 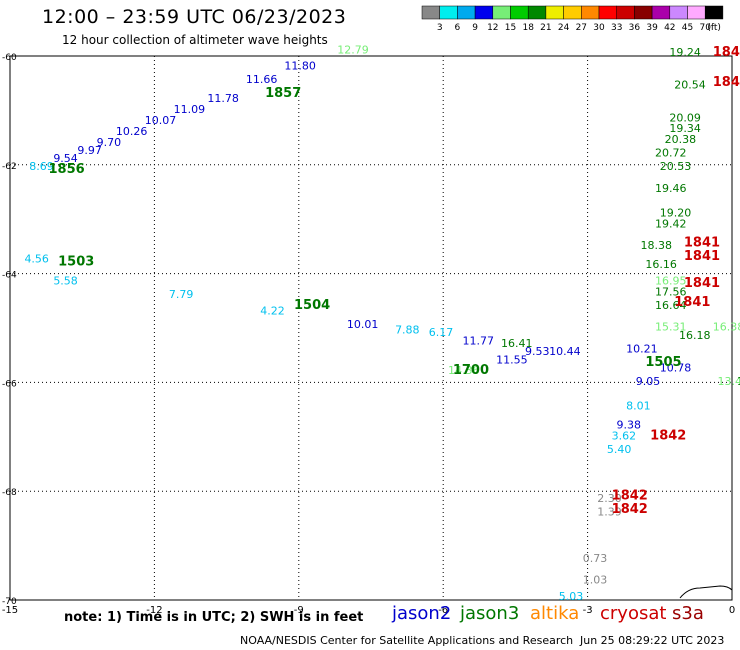 I want to click on legend-cryosat: cryosat, so click(x=633, y=613).